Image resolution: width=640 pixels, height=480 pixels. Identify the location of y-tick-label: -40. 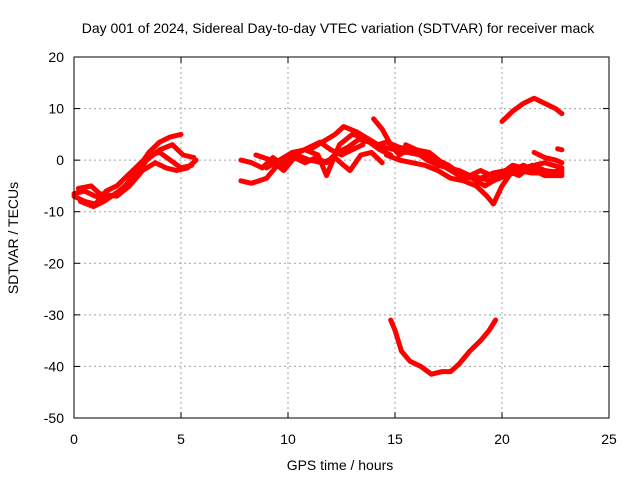
(54, 366).